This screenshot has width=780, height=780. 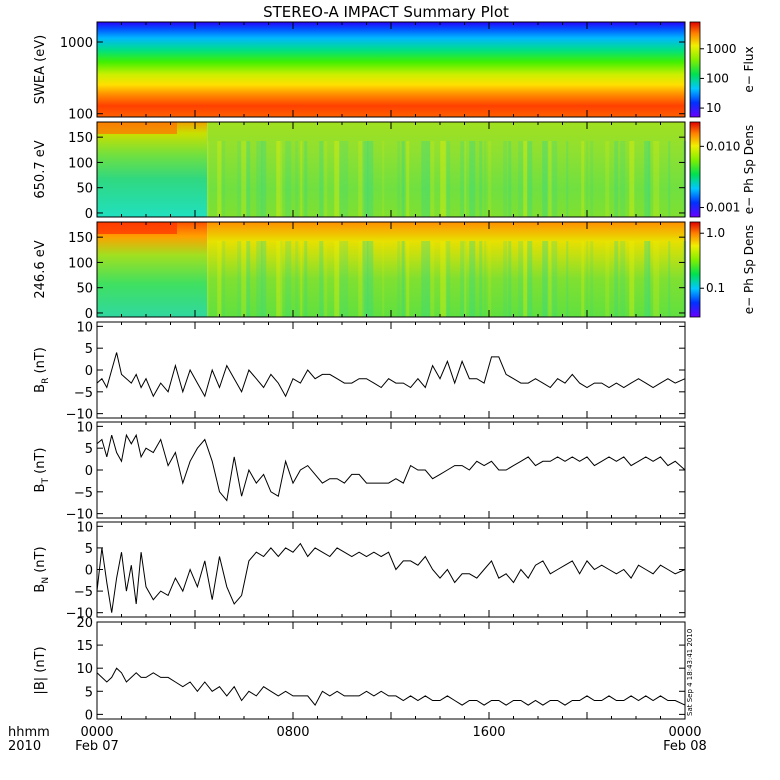 I want to click on y-tick-label: 0, so click(x=89, y=314).